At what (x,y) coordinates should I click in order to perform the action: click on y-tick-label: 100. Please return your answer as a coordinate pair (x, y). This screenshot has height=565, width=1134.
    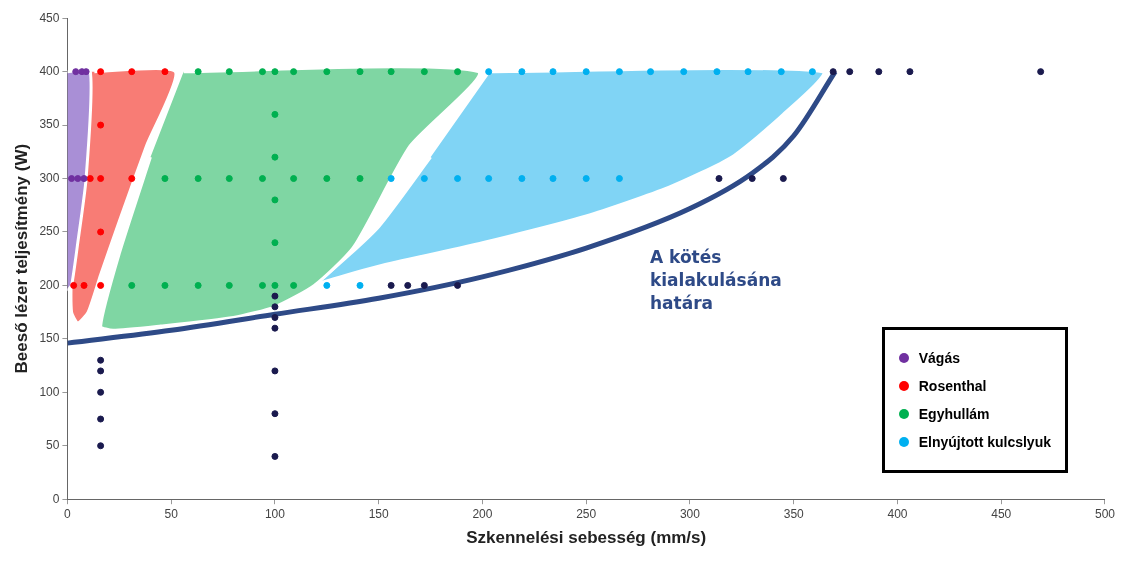
    Looking at the image, I should click on (49, 391).